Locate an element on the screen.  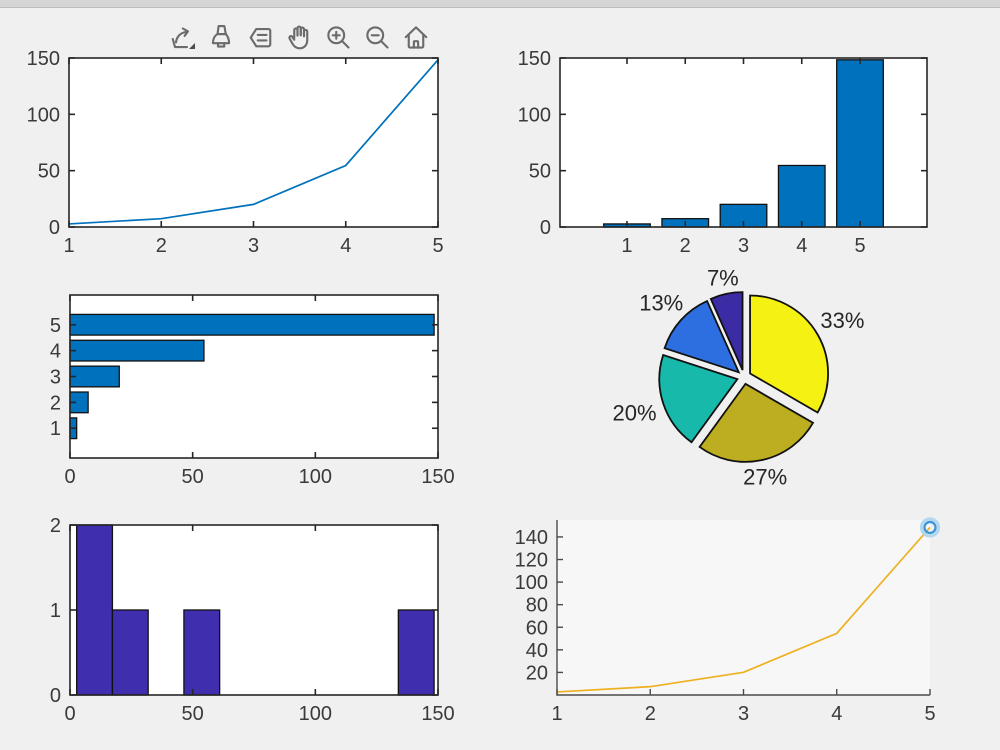
restore-view-button is located at coordinates (416, 37).